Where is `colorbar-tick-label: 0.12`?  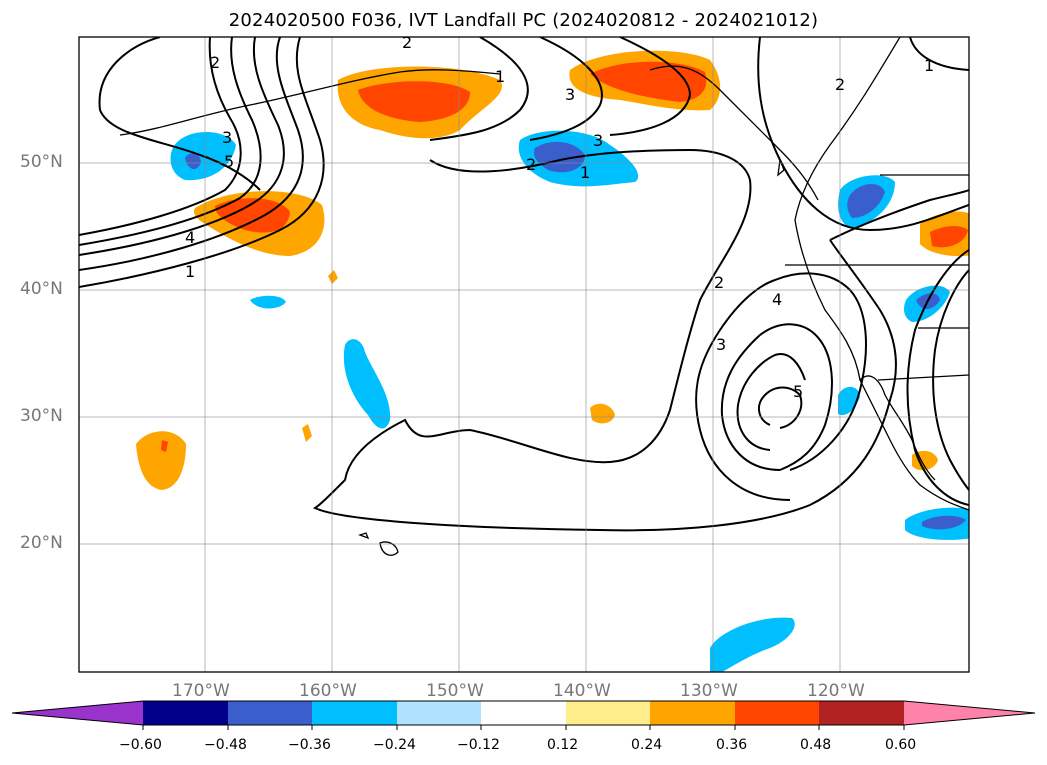 colorbar-tick-label: 0.12 is located at coordinates (563, 745).